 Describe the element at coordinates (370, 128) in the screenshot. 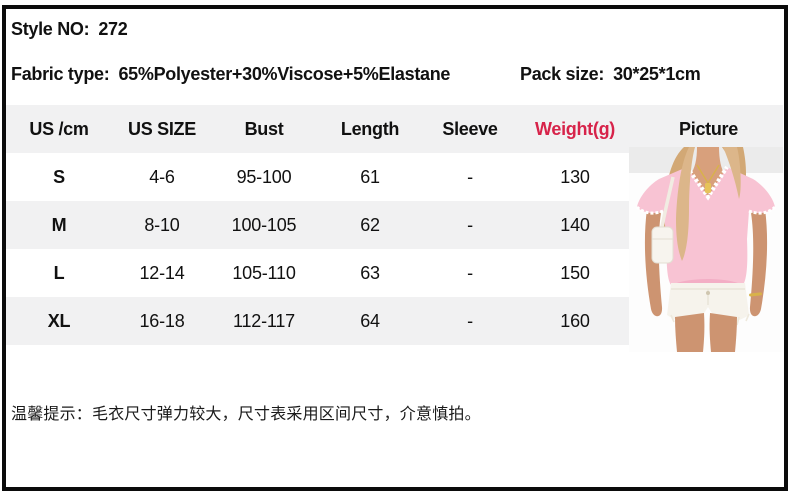

I see `header-length: Length` at that location.